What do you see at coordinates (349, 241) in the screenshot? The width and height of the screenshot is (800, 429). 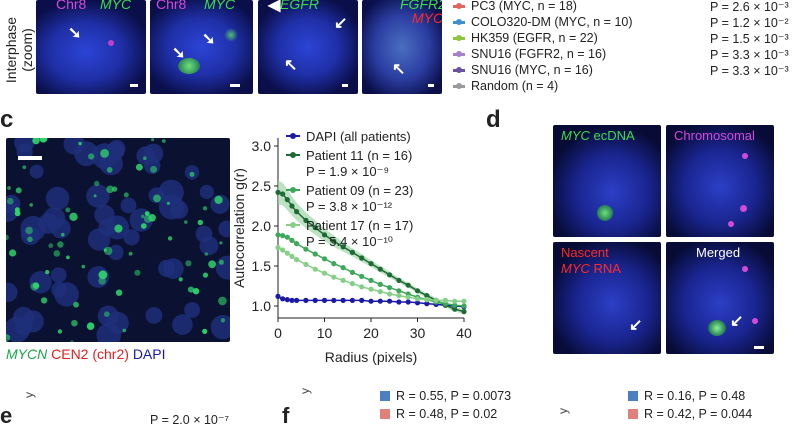 I see `legend-p-value: P = 5.4 × 10⁻¹⁰` at bounding box center [349, 241].